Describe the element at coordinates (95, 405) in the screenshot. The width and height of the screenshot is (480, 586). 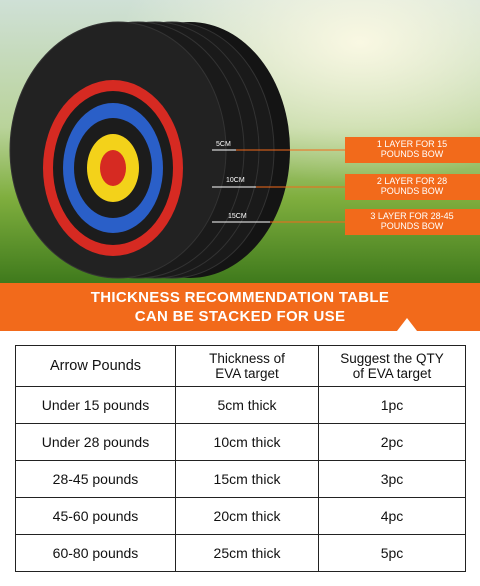
I see `table-cell: Under 15 pounds` at that location.